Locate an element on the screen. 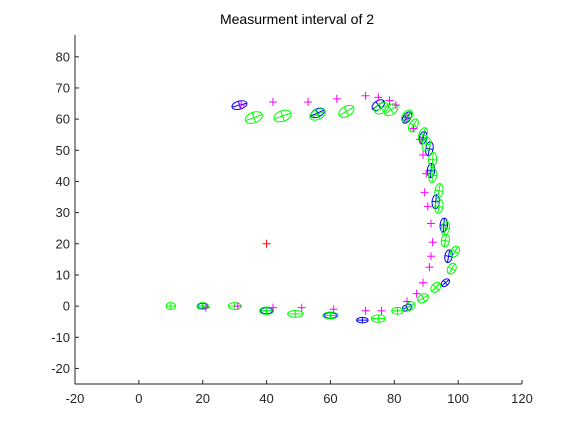 The width and height of the screenshot is (577, 433). x-tick-label: 20 is located at coordinates (202, 398).